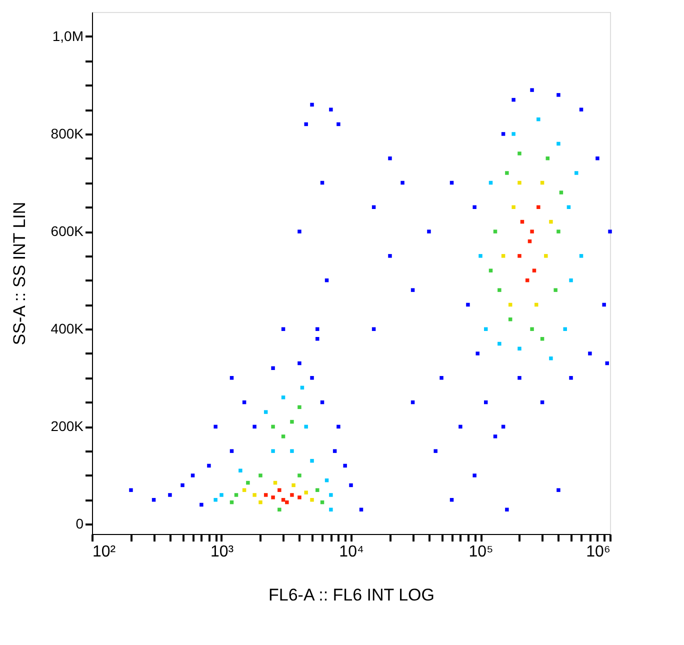 This screenshot has width=684, height=645. I want to click on x-tick-label: 10², so click(104, 552).